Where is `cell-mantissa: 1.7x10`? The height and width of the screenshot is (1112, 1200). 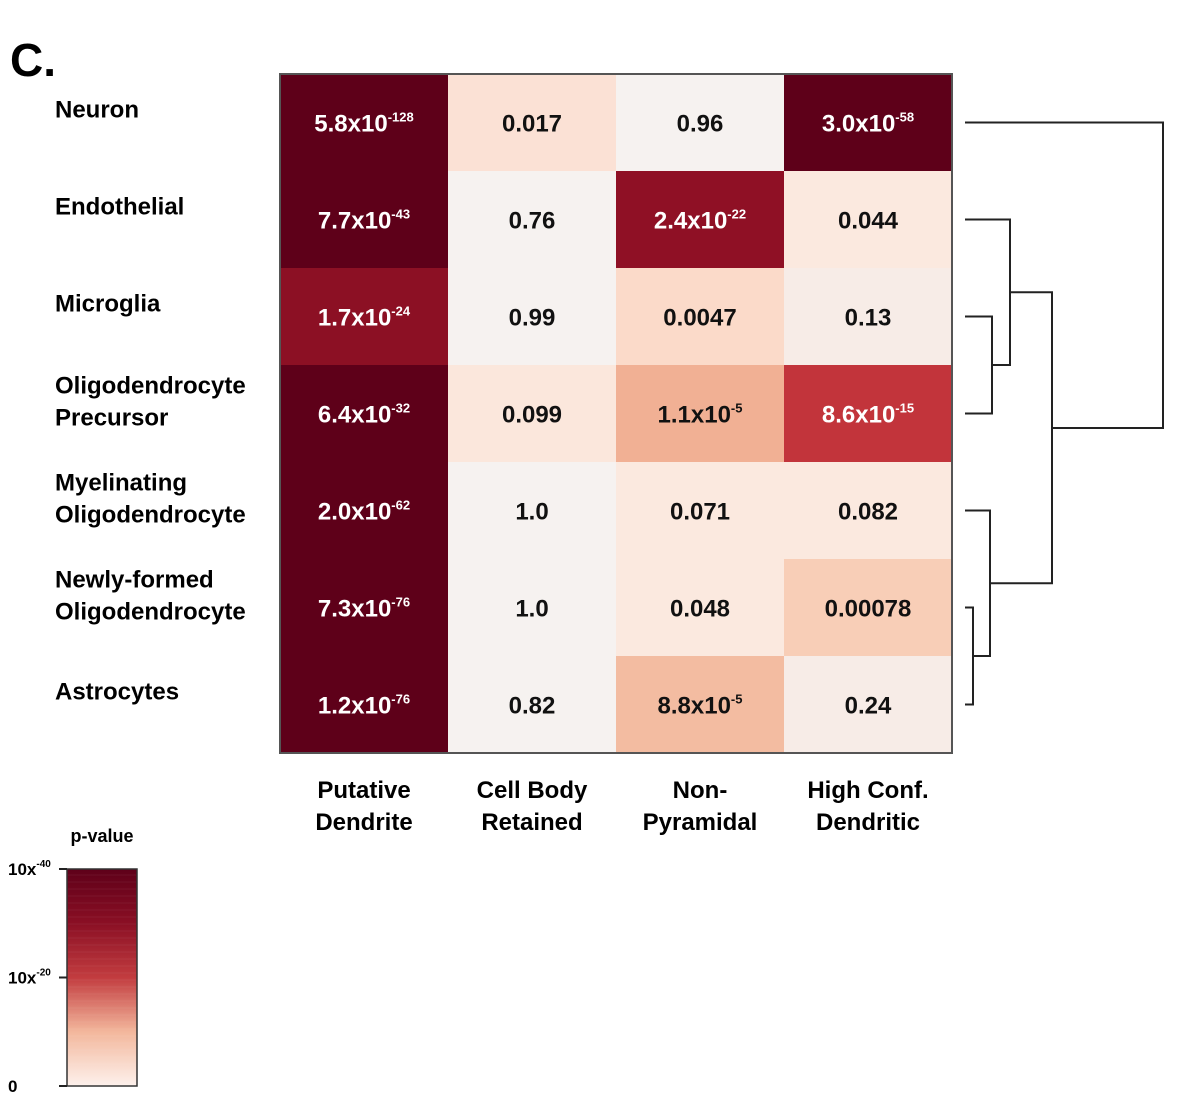 cell-mantissa: 1.7x10 is located at coordinates (354, 318).